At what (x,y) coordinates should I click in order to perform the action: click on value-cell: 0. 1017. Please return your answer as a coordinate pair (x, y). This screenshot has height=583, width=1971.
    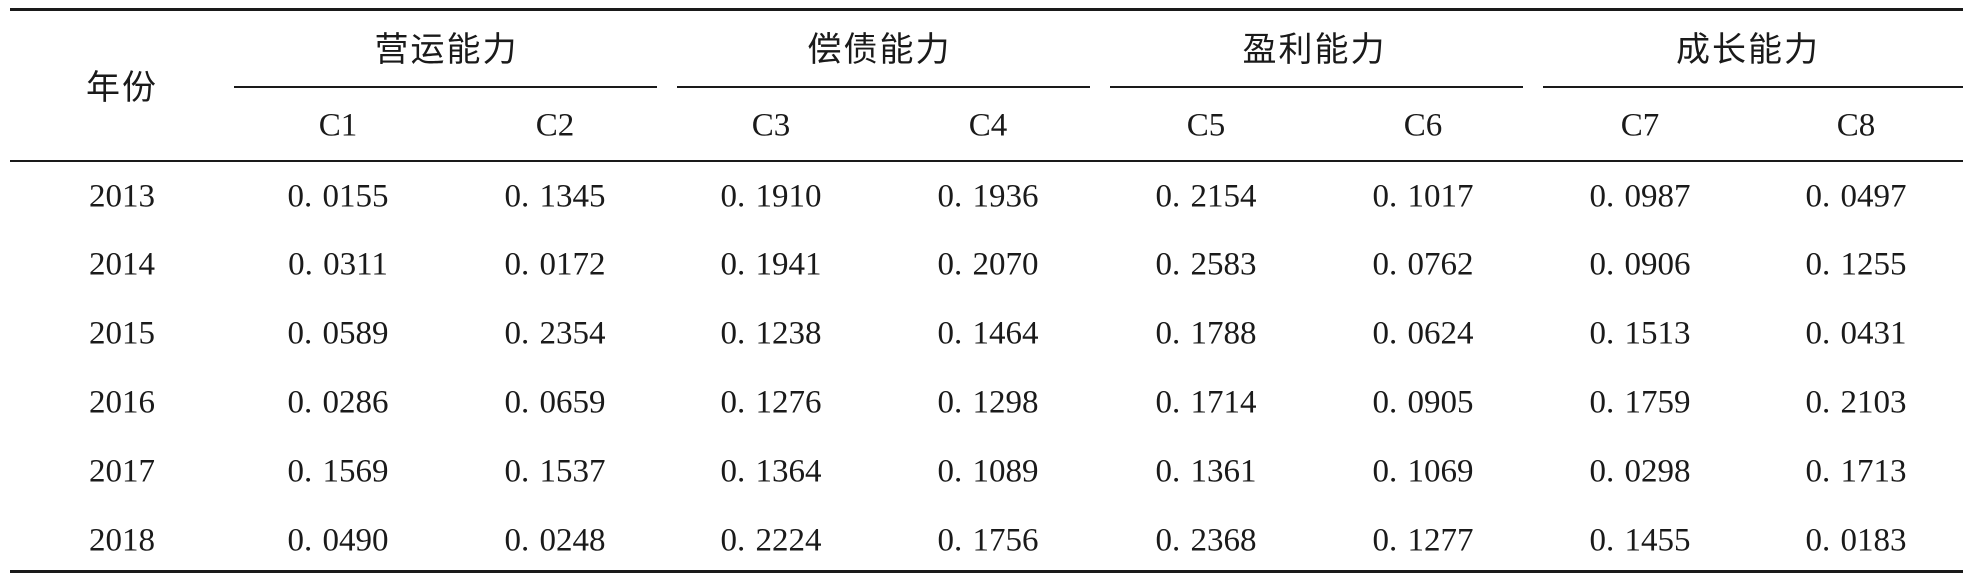
    Looking at the image, I should click on (1423, 196).